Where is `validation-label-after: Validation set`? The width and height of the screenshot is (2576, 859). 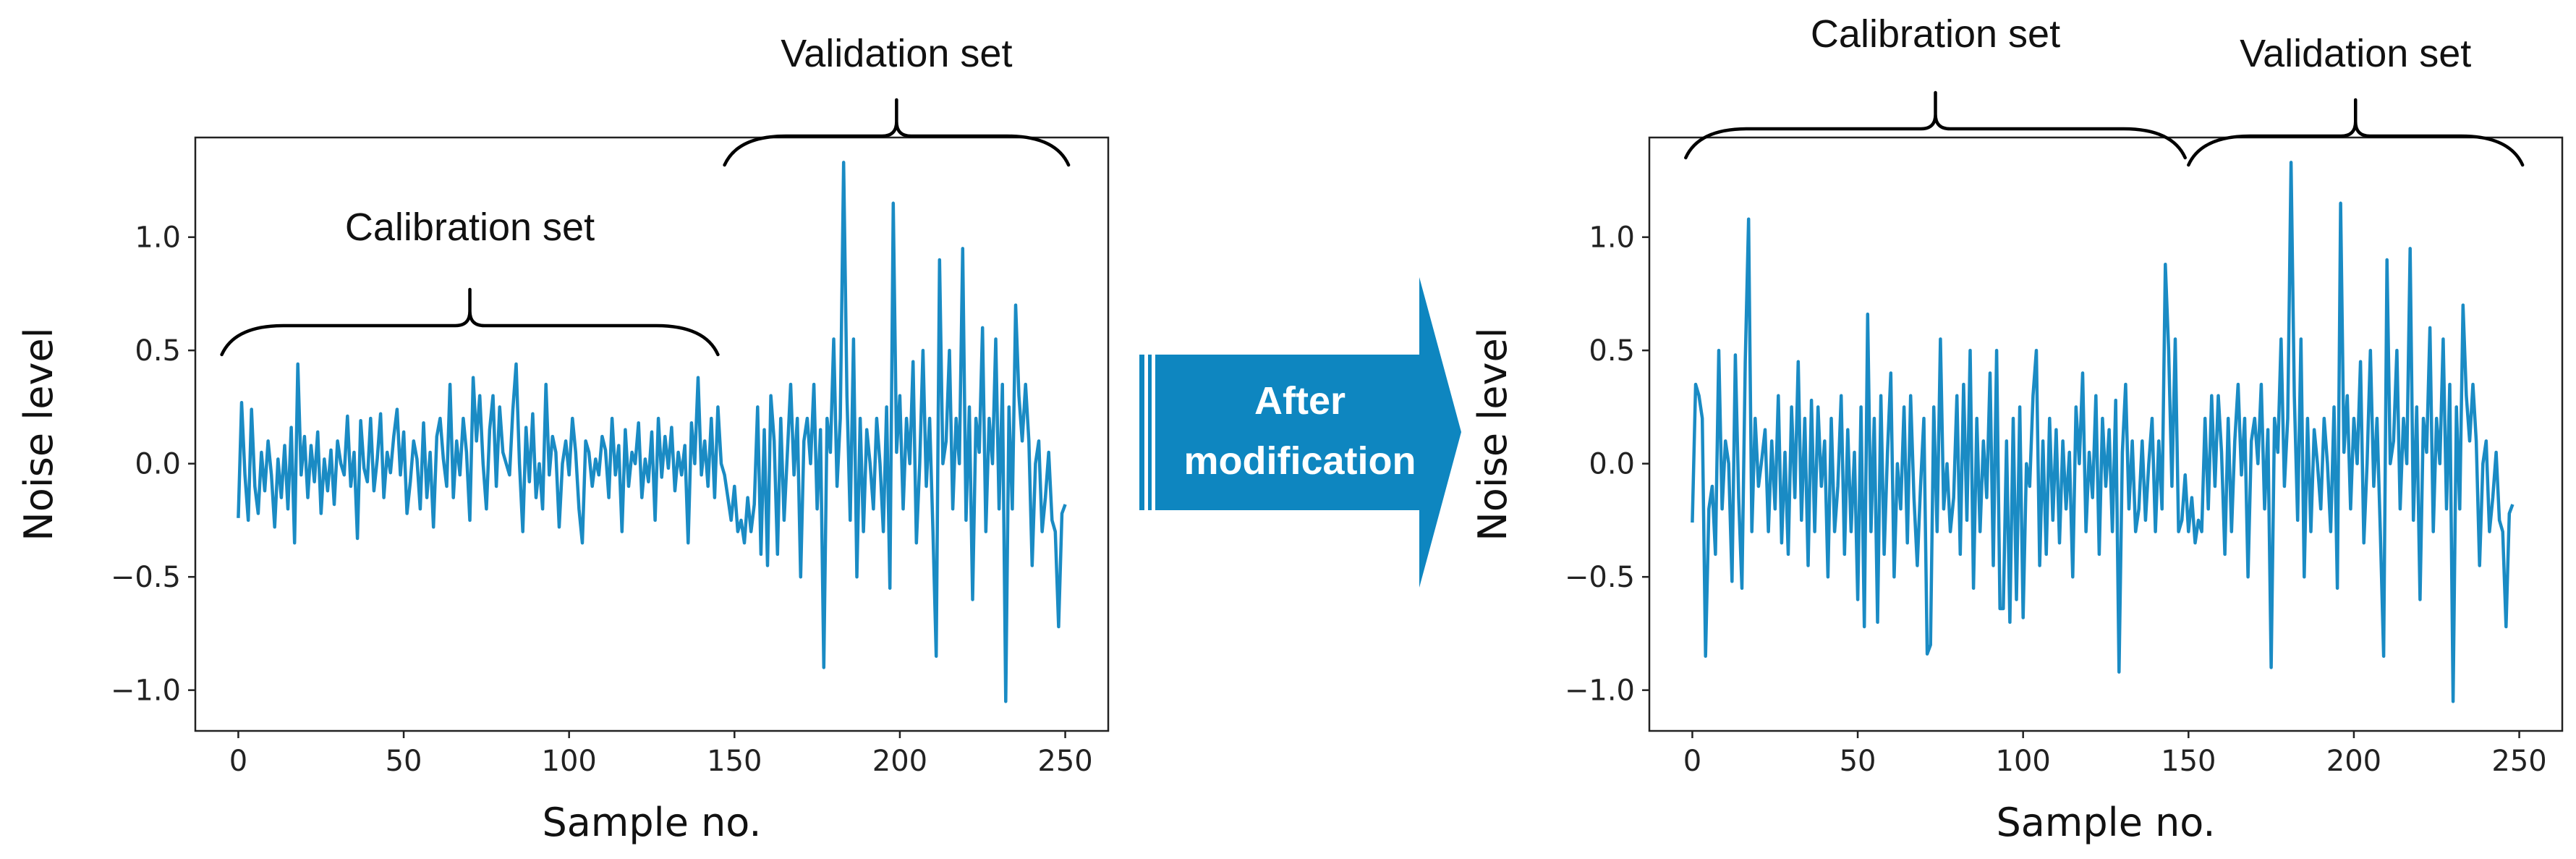
validation-label-after: Validation set is located at coordinates (2355, 53).